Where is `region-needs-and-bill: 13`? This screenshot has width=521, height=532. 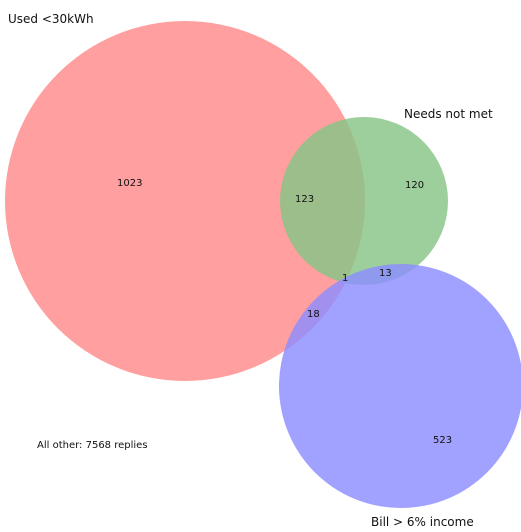
region-needs-and-bill: 13 is located at coordinates (385, 273).